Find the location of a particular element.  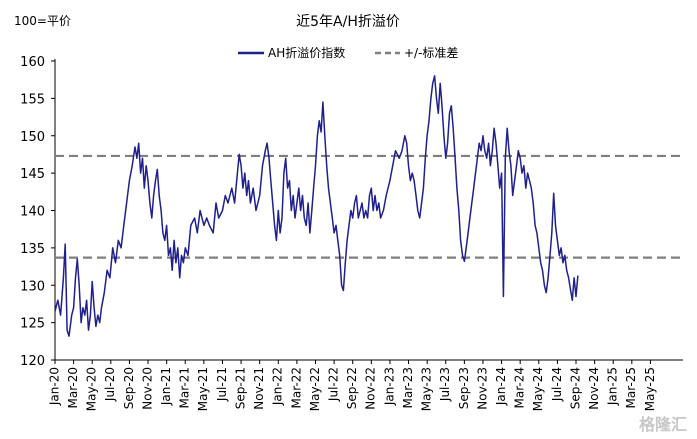

y-tick-label: 120 is located at coordinates (32, 361).